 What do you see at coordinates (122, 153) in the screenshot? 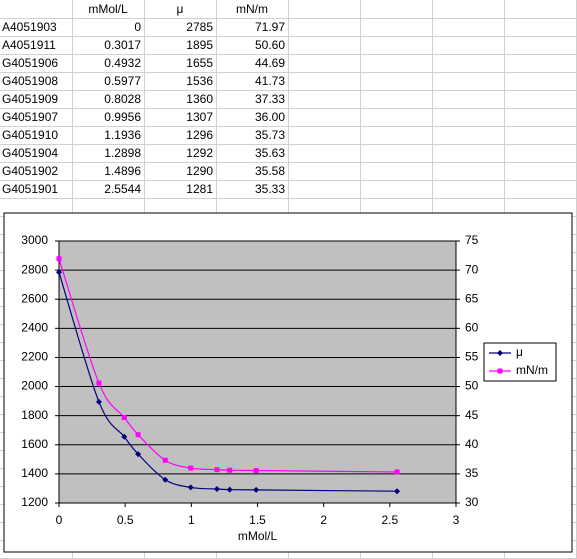
I see `cell-value: 1.2898` at bounding box center [122, 153].